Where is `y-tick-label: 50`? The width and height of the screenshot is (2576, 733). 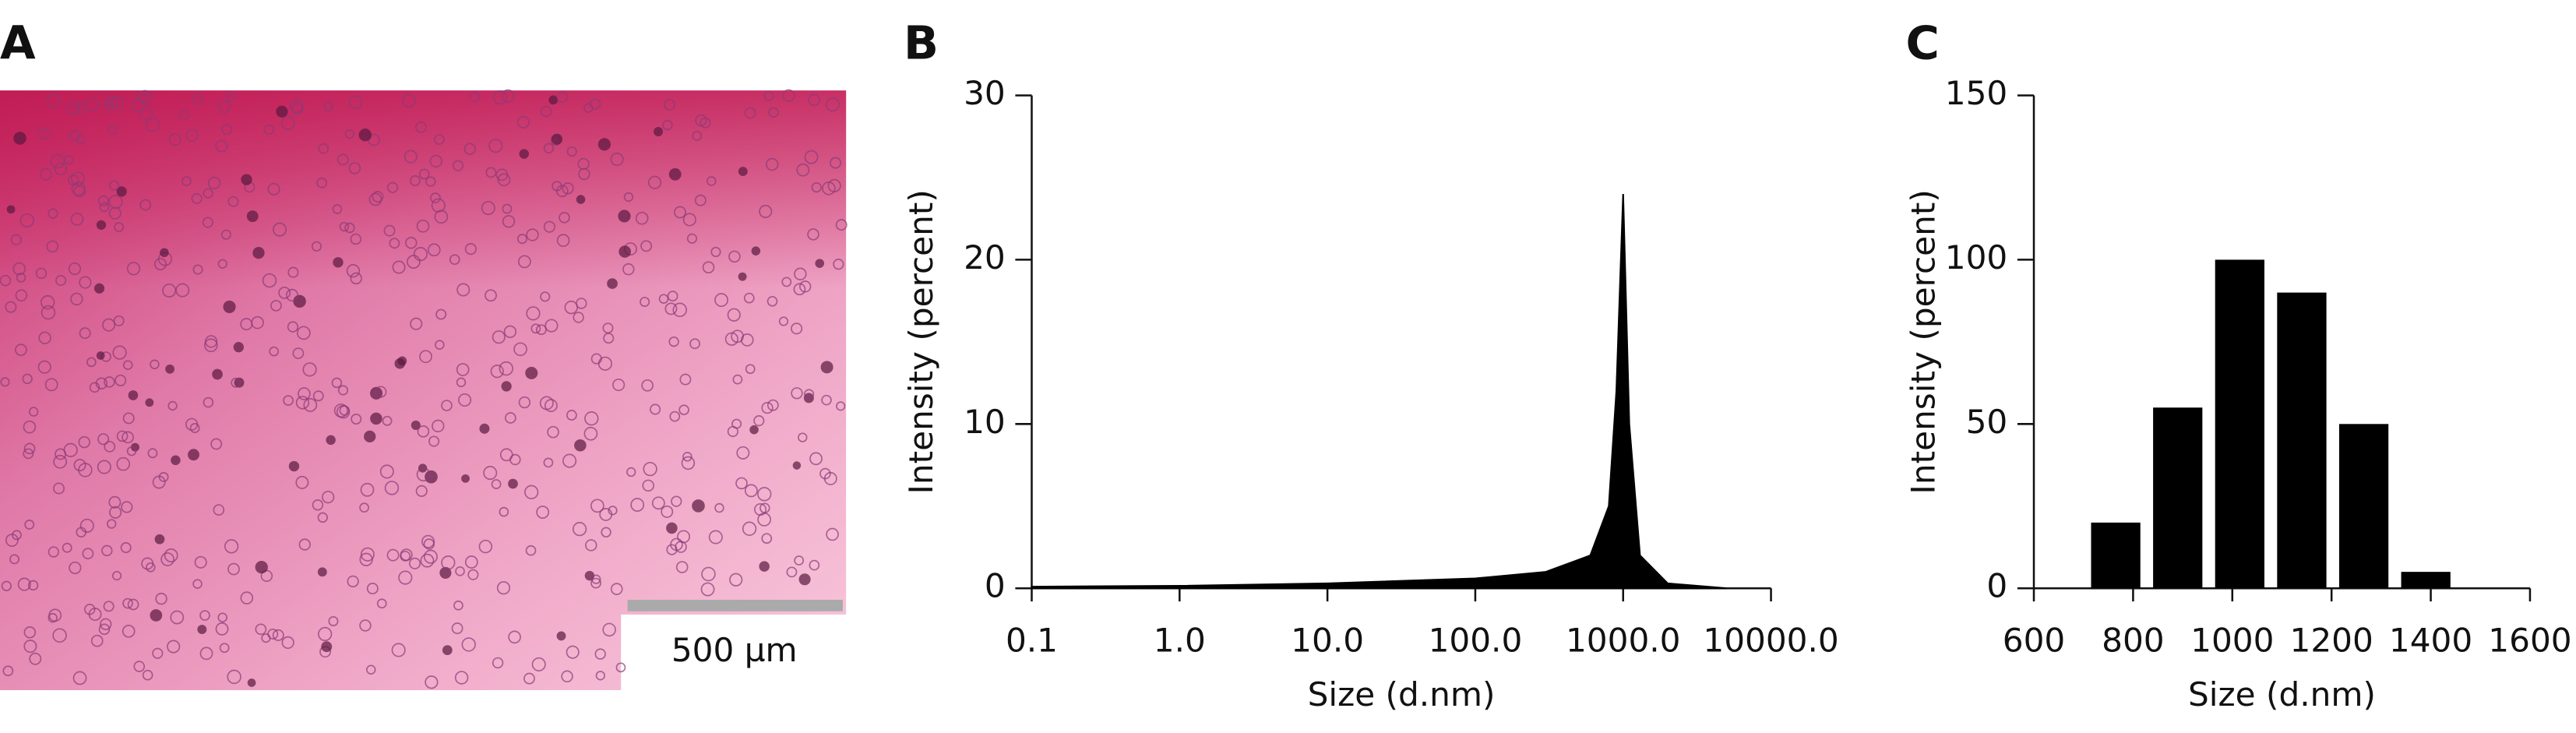 y-tick-label: 50 is located at coordinates (1987, 422).